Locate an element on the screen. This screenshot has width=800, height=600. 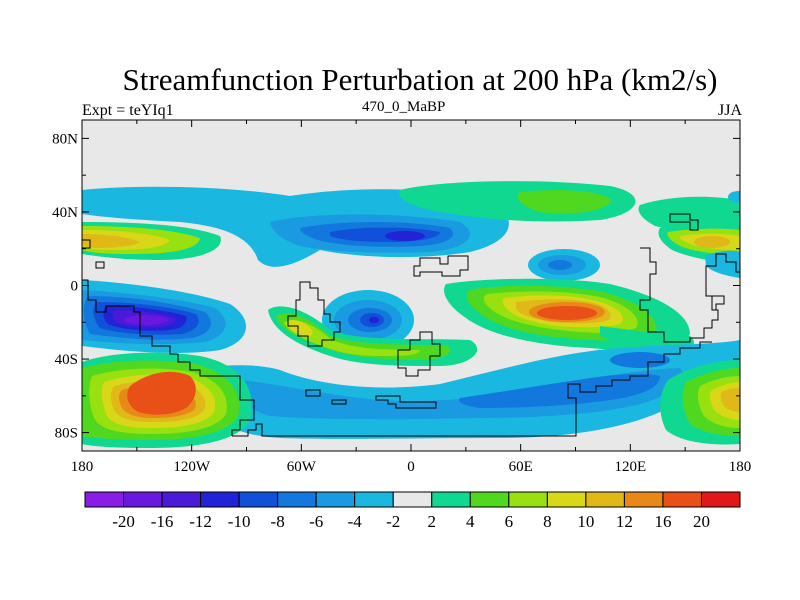
contour-pos-samerica-core is located at coordinates (300, 328).